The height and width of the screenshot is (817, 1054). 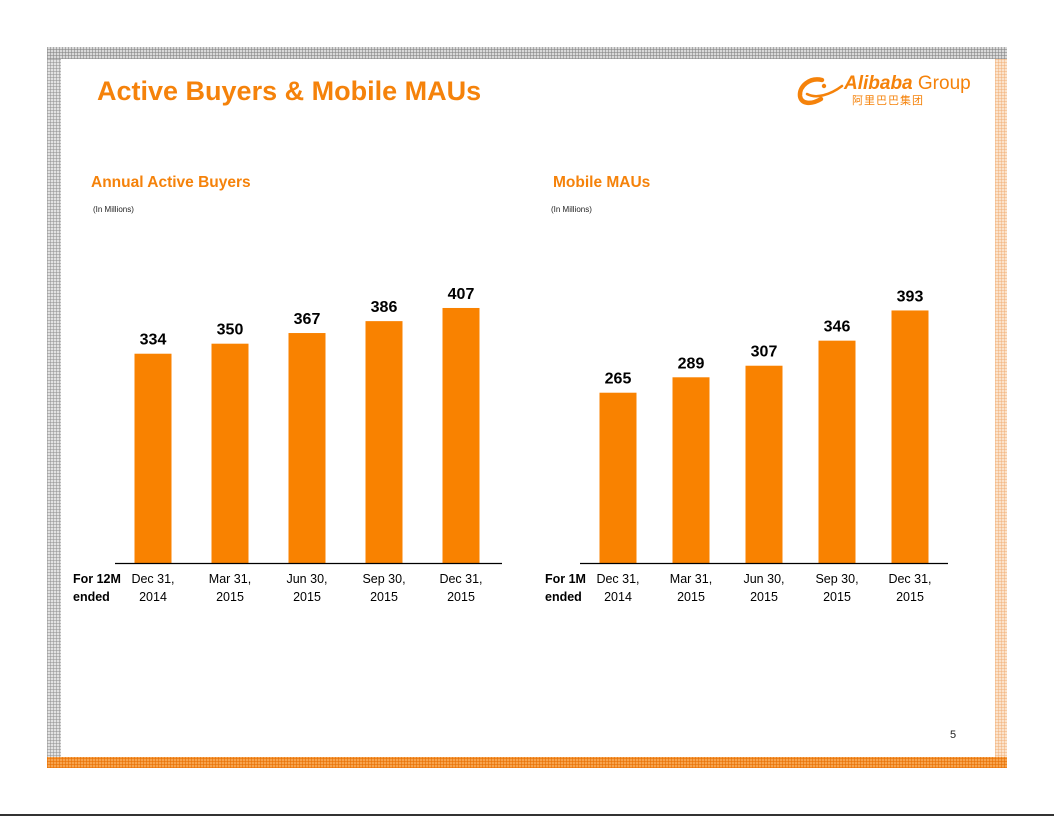 What do you see at coordinates (527, 762) in the screenshot?
I see `slide-bottom-border` at bounding box center [527, 762].